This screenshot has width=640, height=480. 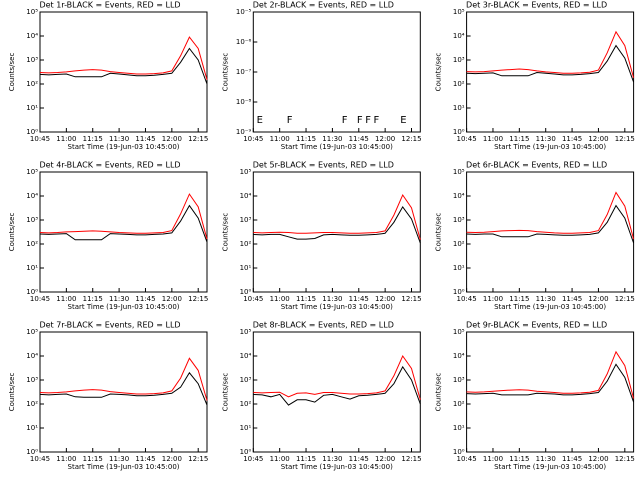 What do you see at coordinates (244, 12) in the screenshot?
I see `y-tick-label: 10⁻⁵` at bounding box center [244, 12].